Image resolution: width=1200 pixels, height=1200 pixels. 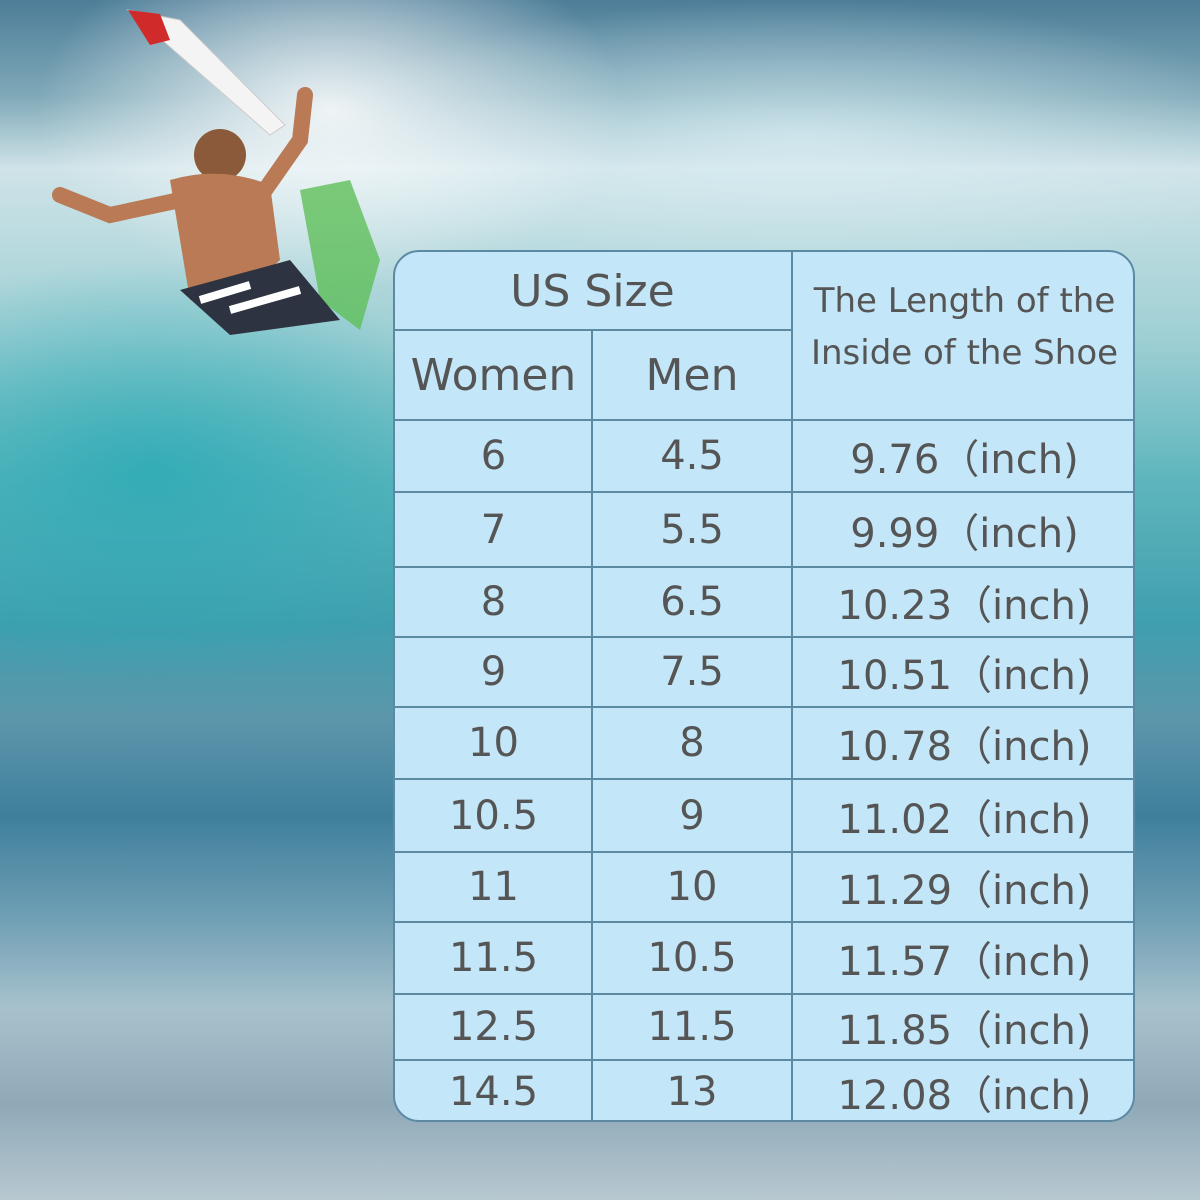 What do you see at coordinates (692, 887) in the screenshot?
I see `cell-men: 10` at bounding box center [692, 887].